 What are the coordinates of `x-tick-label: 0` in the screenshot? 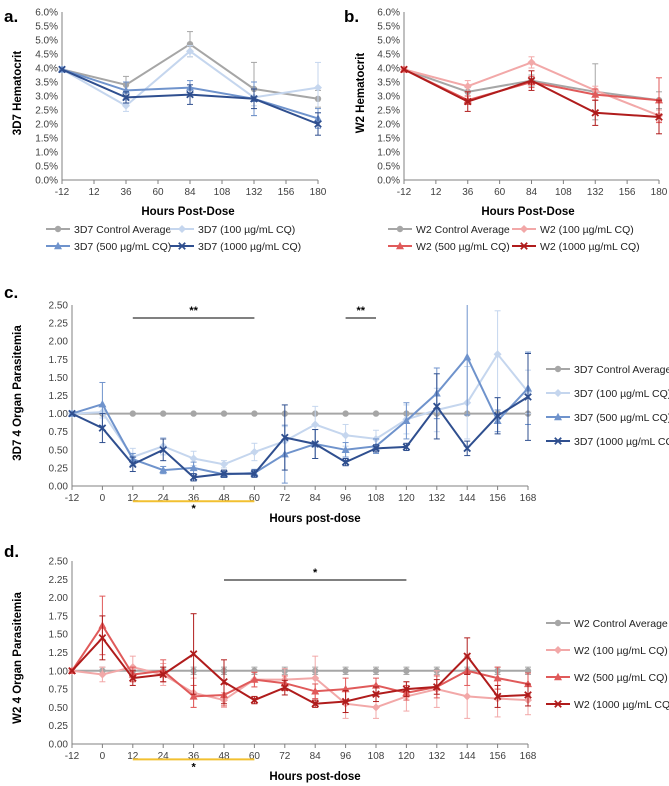 It's located at (103, 498).